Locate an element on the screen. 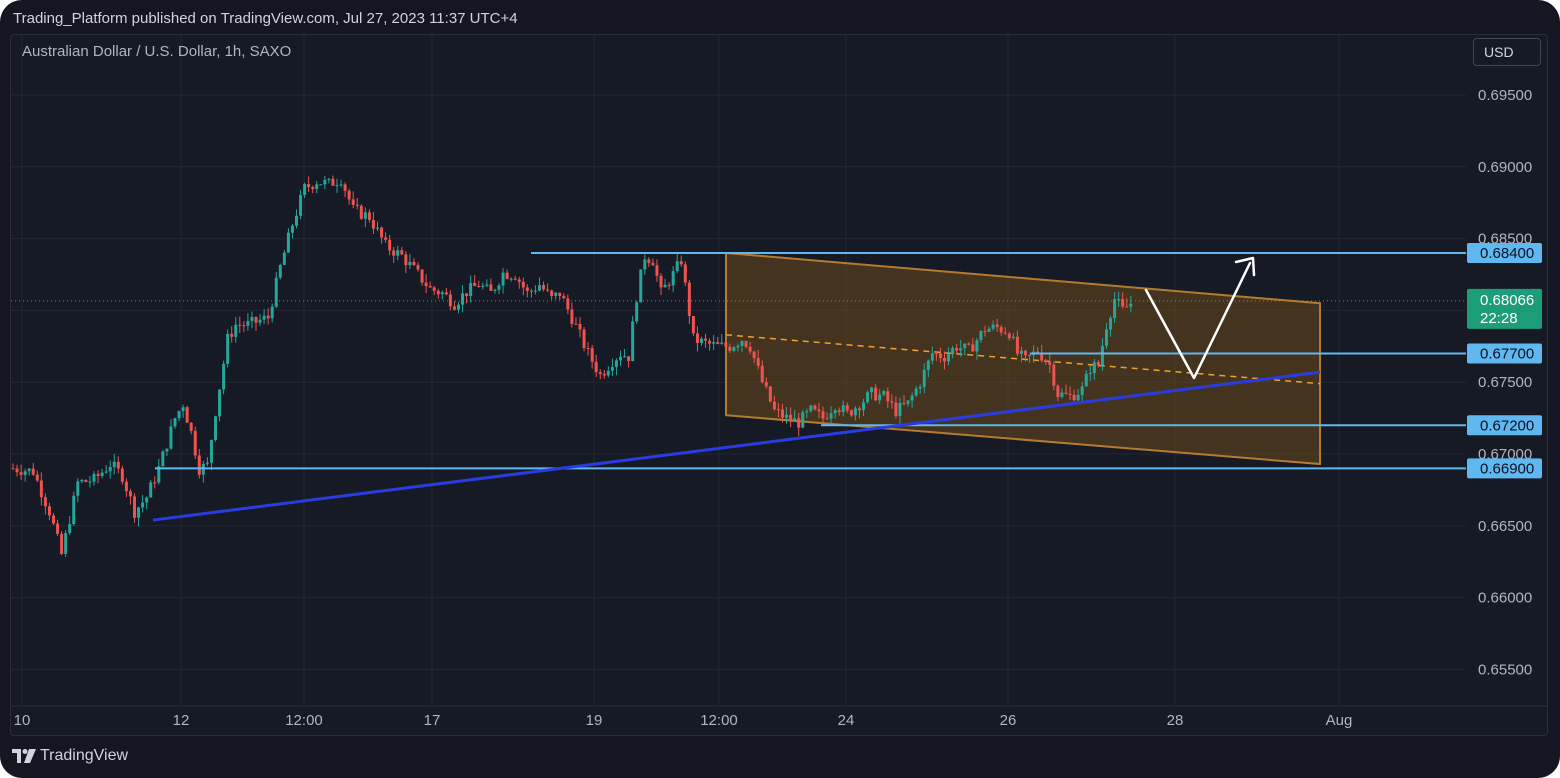  current-price-tag is located at coordinates (1504, 308).